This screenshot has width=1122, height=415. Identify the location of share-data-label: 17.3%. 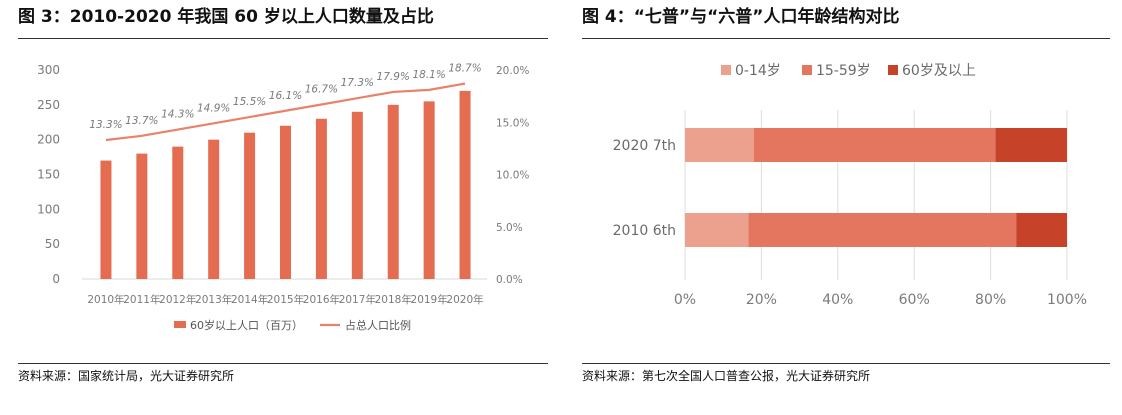
(357, 83).